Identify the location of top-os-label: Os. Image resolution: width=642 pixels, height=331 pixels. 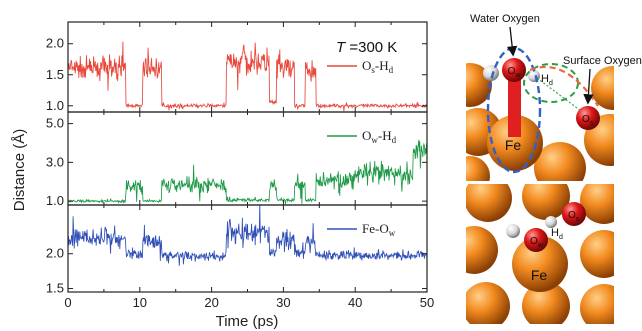
(588, 120).